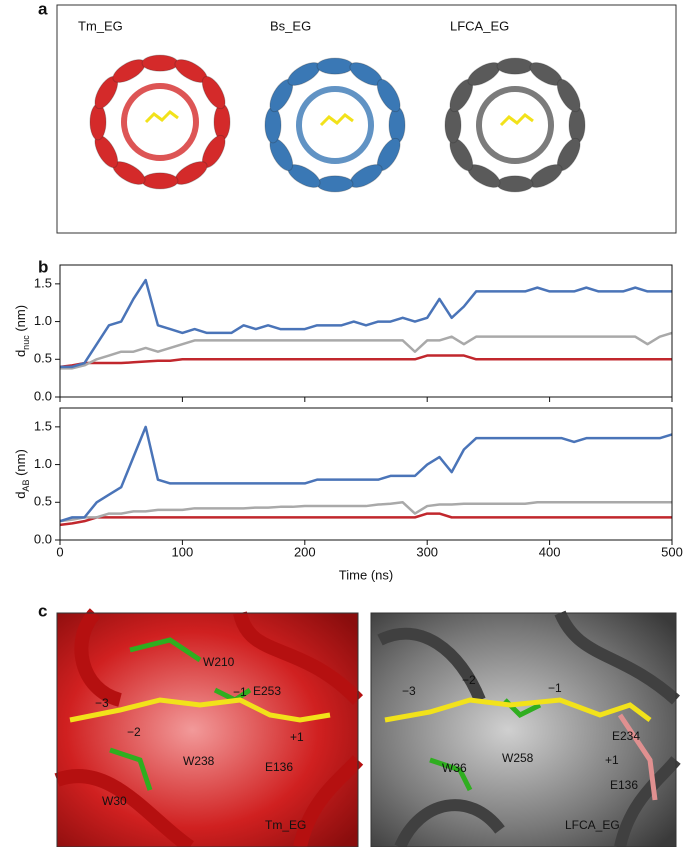 The height and width of the screenshot is (847, 685). Describe the element at coordinates (592, 825) in the screenshot. I see `residue-label: LFCA_EG` at that location.